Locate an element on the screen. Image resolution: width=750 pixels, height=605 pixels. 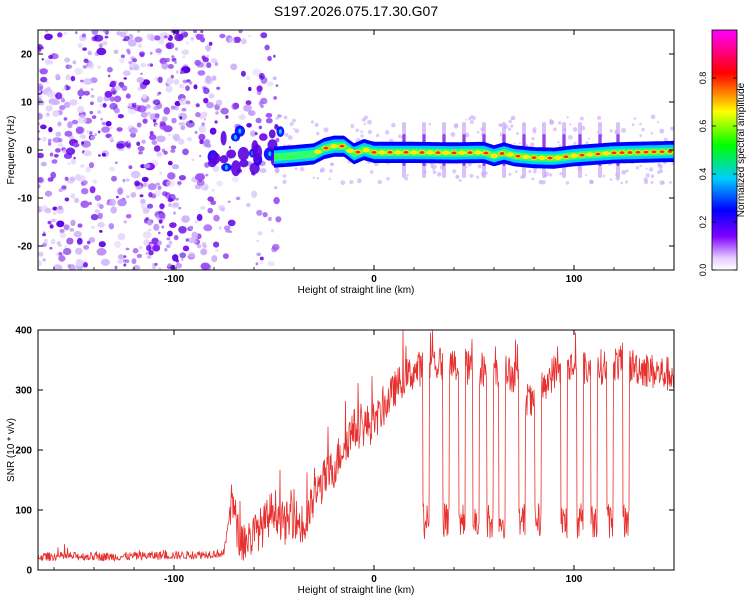
transition-blob-core is located at coordinates (240, 131).